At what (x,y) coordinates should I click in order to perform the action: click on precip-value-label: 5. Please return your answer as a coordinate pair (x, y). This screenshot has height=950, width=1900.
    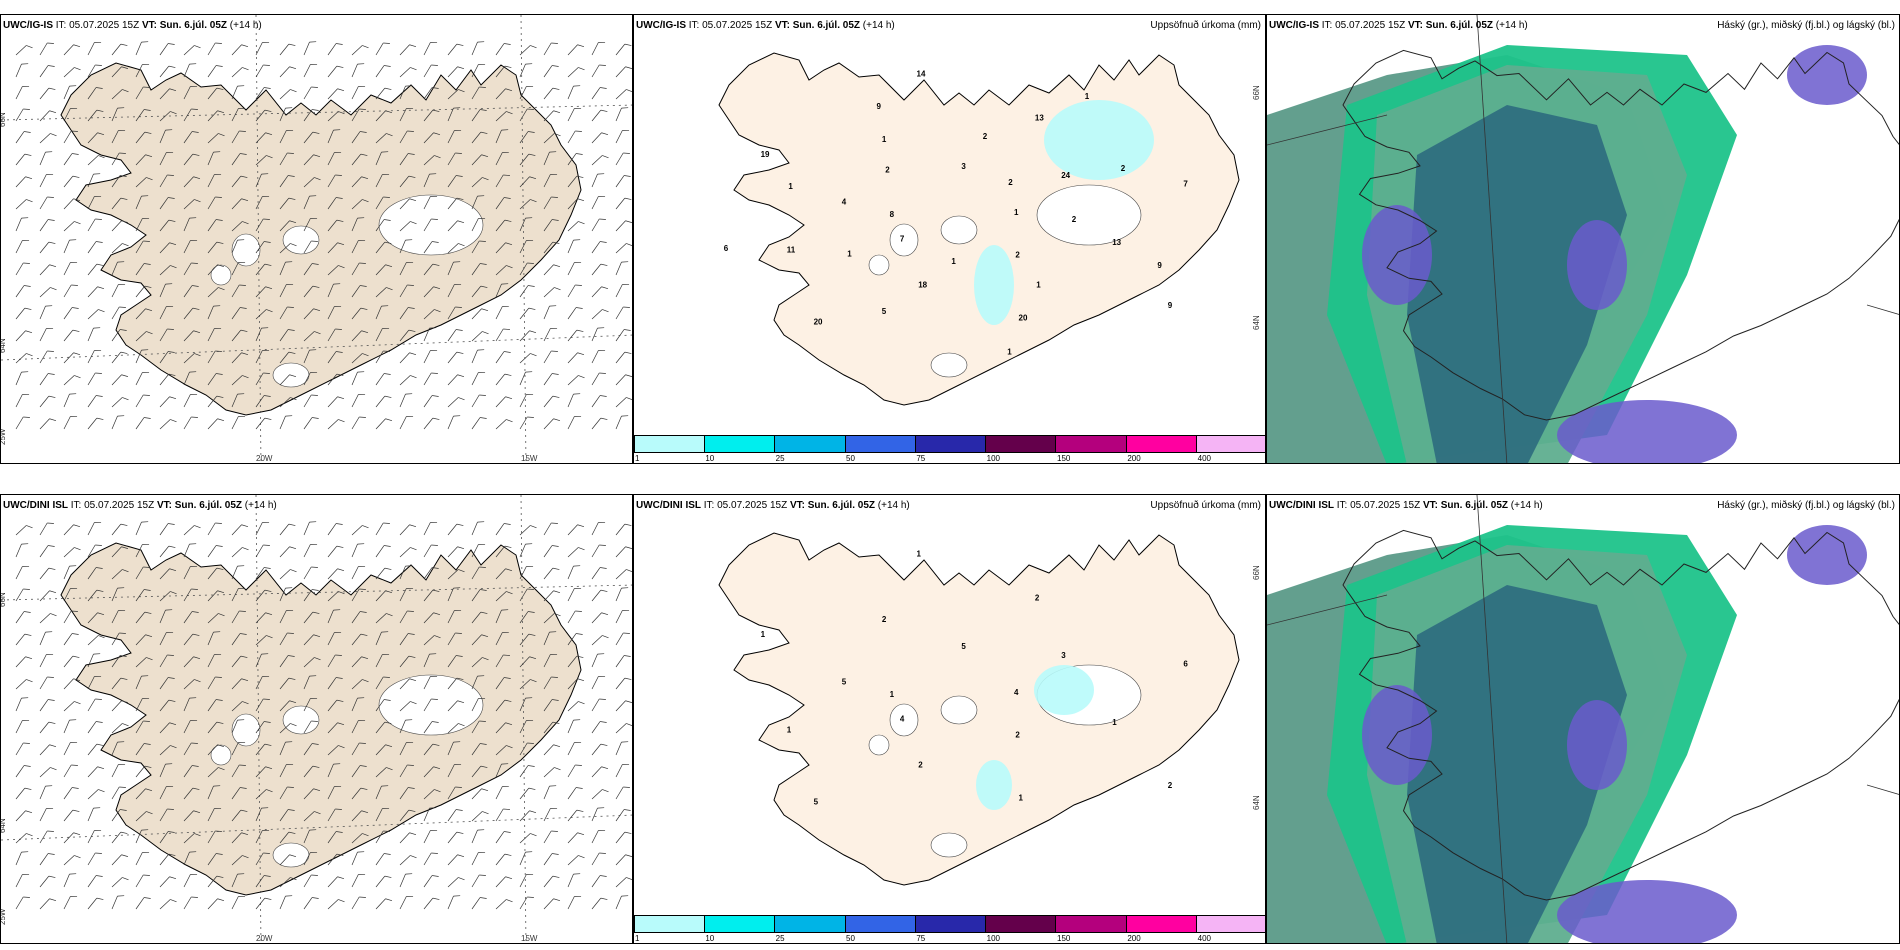
    Looking at the image, I should click on (816, 802).